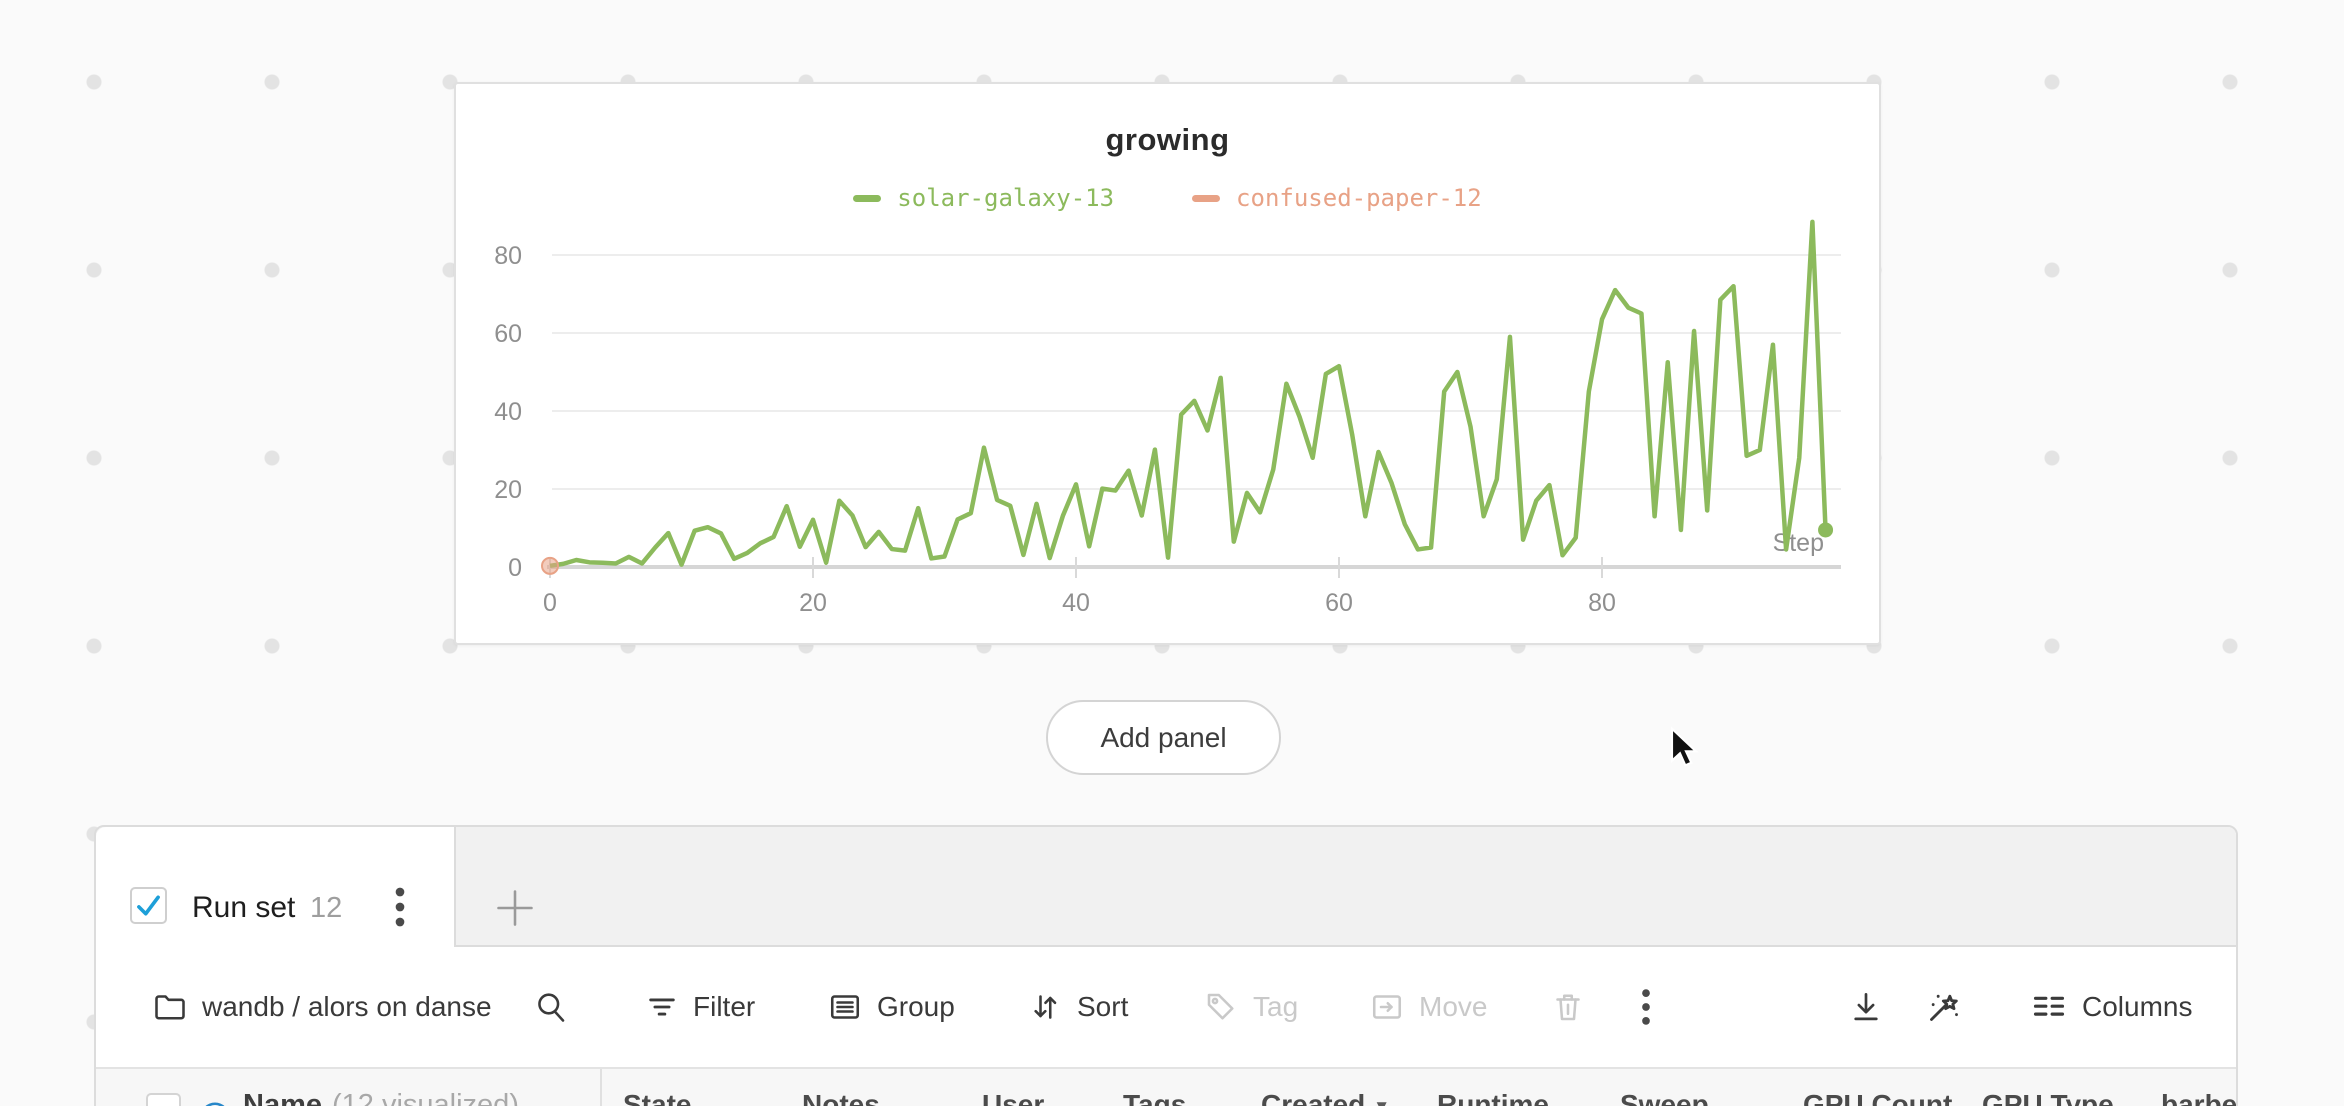 This screenshot has height=1106, width=2344. What do you see at coordinates (1387, 1007) in the screenshot?
I see `move-icon` at bounding box center [1387, 1007].